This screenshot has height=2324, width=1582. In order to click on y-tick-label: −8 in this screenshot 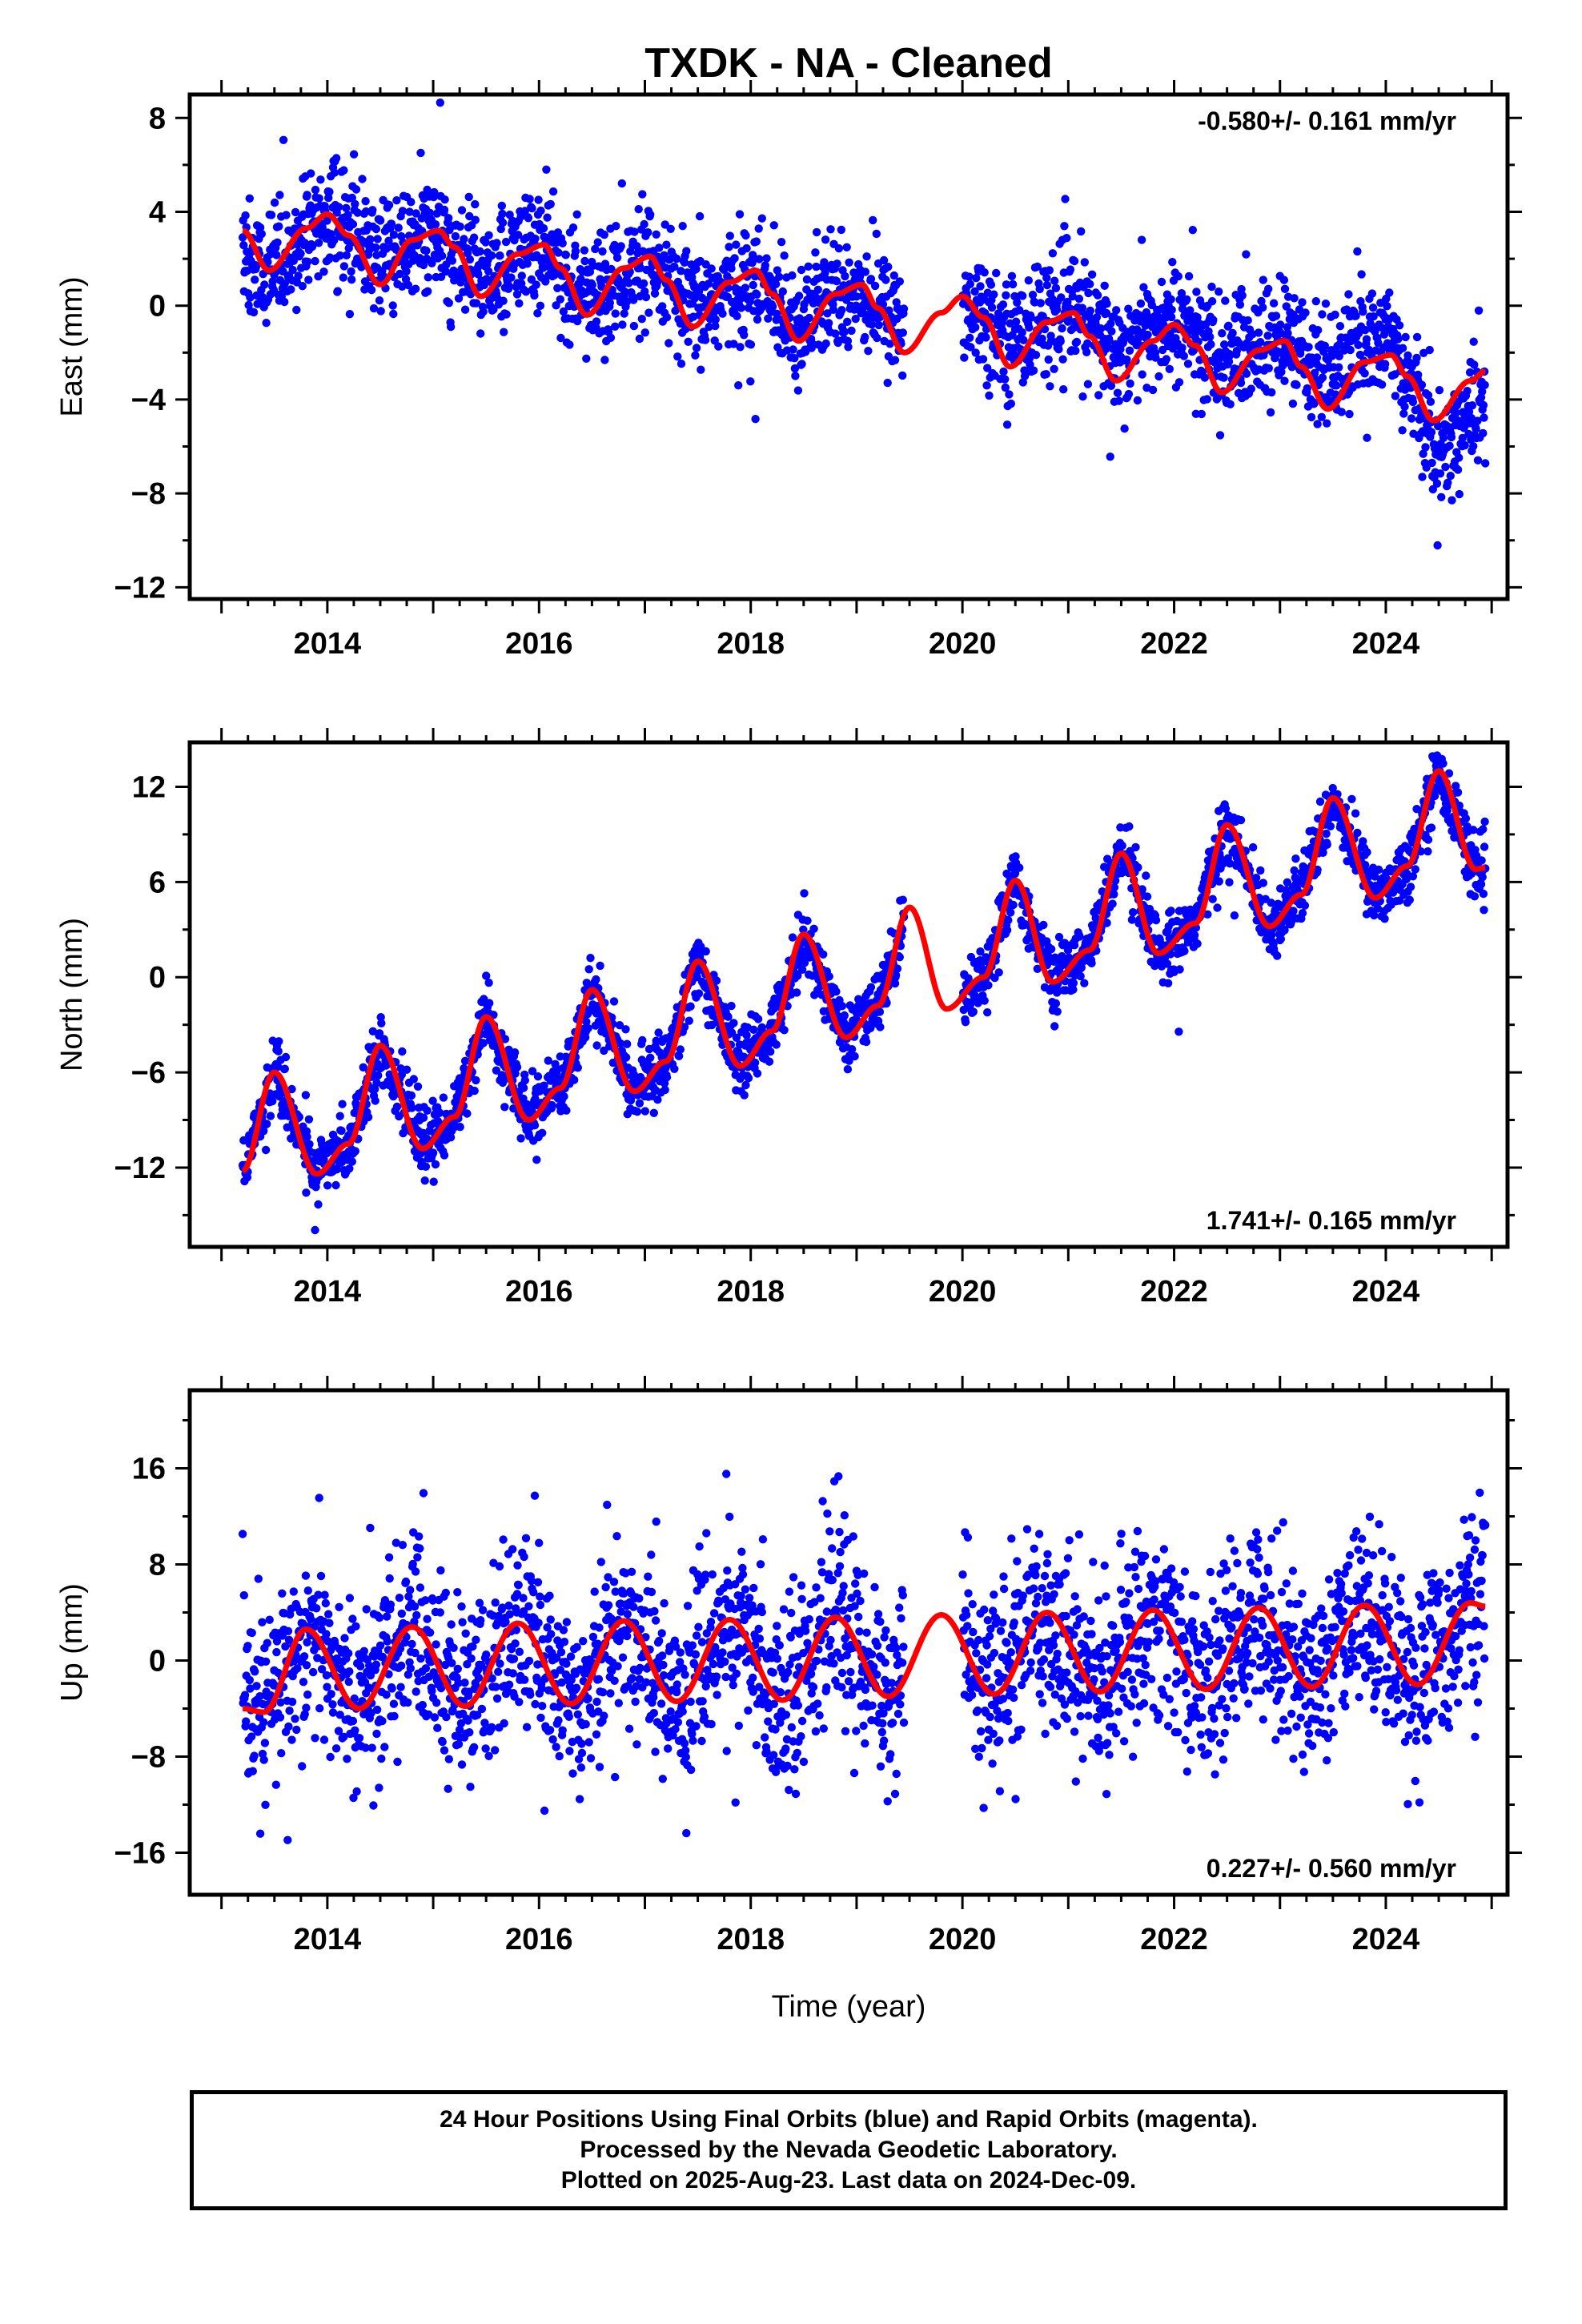, I will do `click(148, 494)`.